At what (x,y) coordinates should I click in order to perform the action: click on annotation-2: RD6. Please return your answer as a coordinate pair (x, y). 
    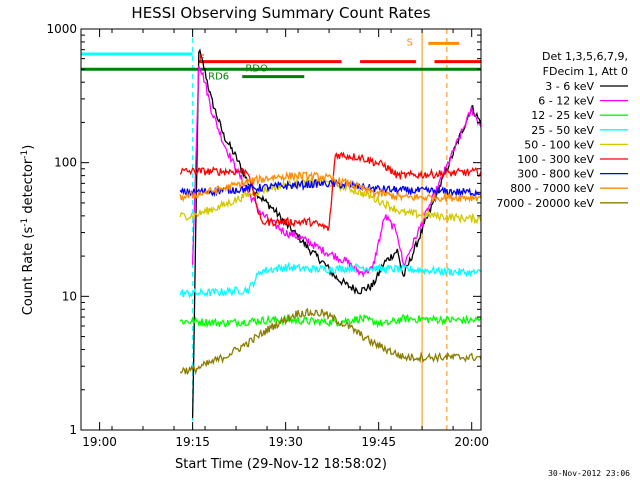
    Looking at the image, I should click on (218, 76).